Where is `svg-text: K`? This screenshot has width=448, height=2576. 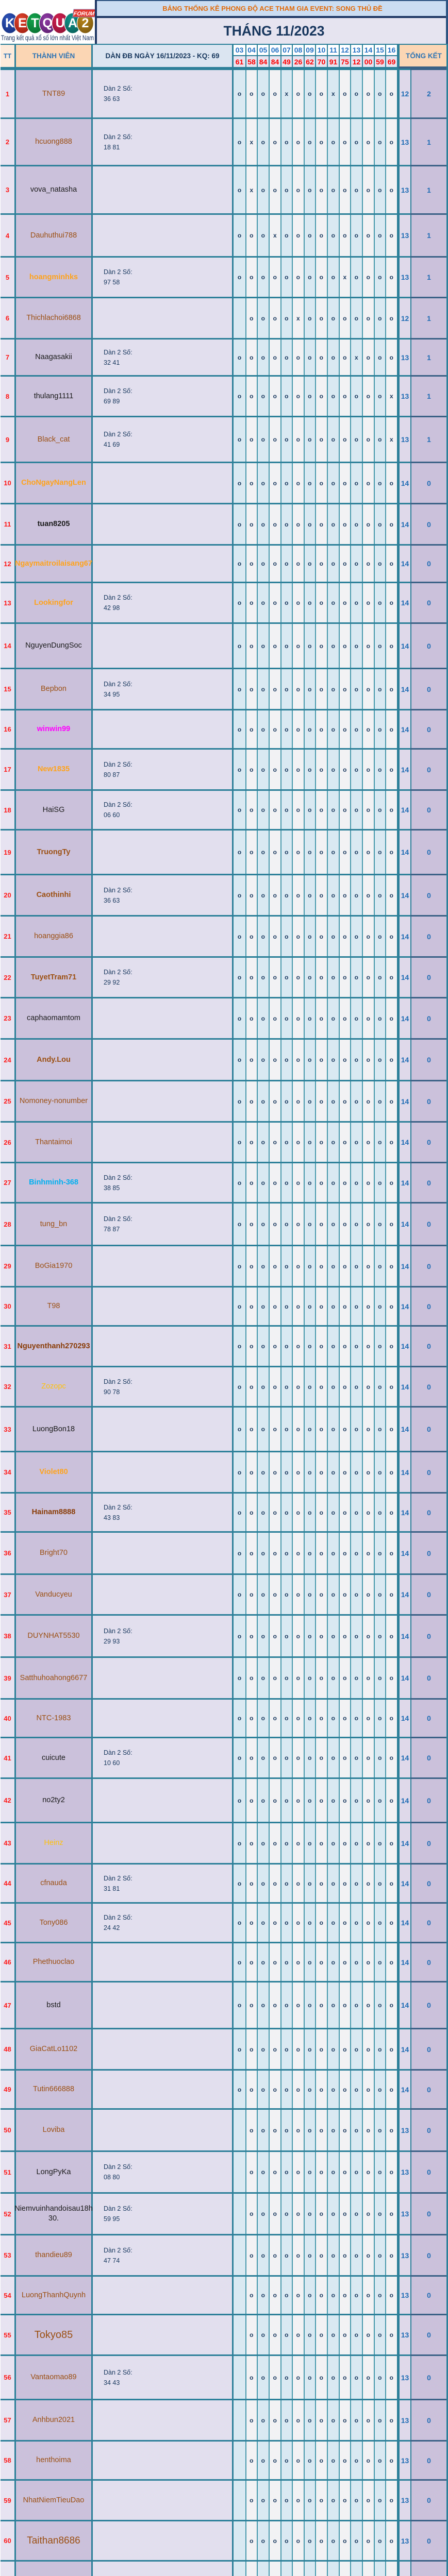 svg-text: K is located at coordinates (10, 23).